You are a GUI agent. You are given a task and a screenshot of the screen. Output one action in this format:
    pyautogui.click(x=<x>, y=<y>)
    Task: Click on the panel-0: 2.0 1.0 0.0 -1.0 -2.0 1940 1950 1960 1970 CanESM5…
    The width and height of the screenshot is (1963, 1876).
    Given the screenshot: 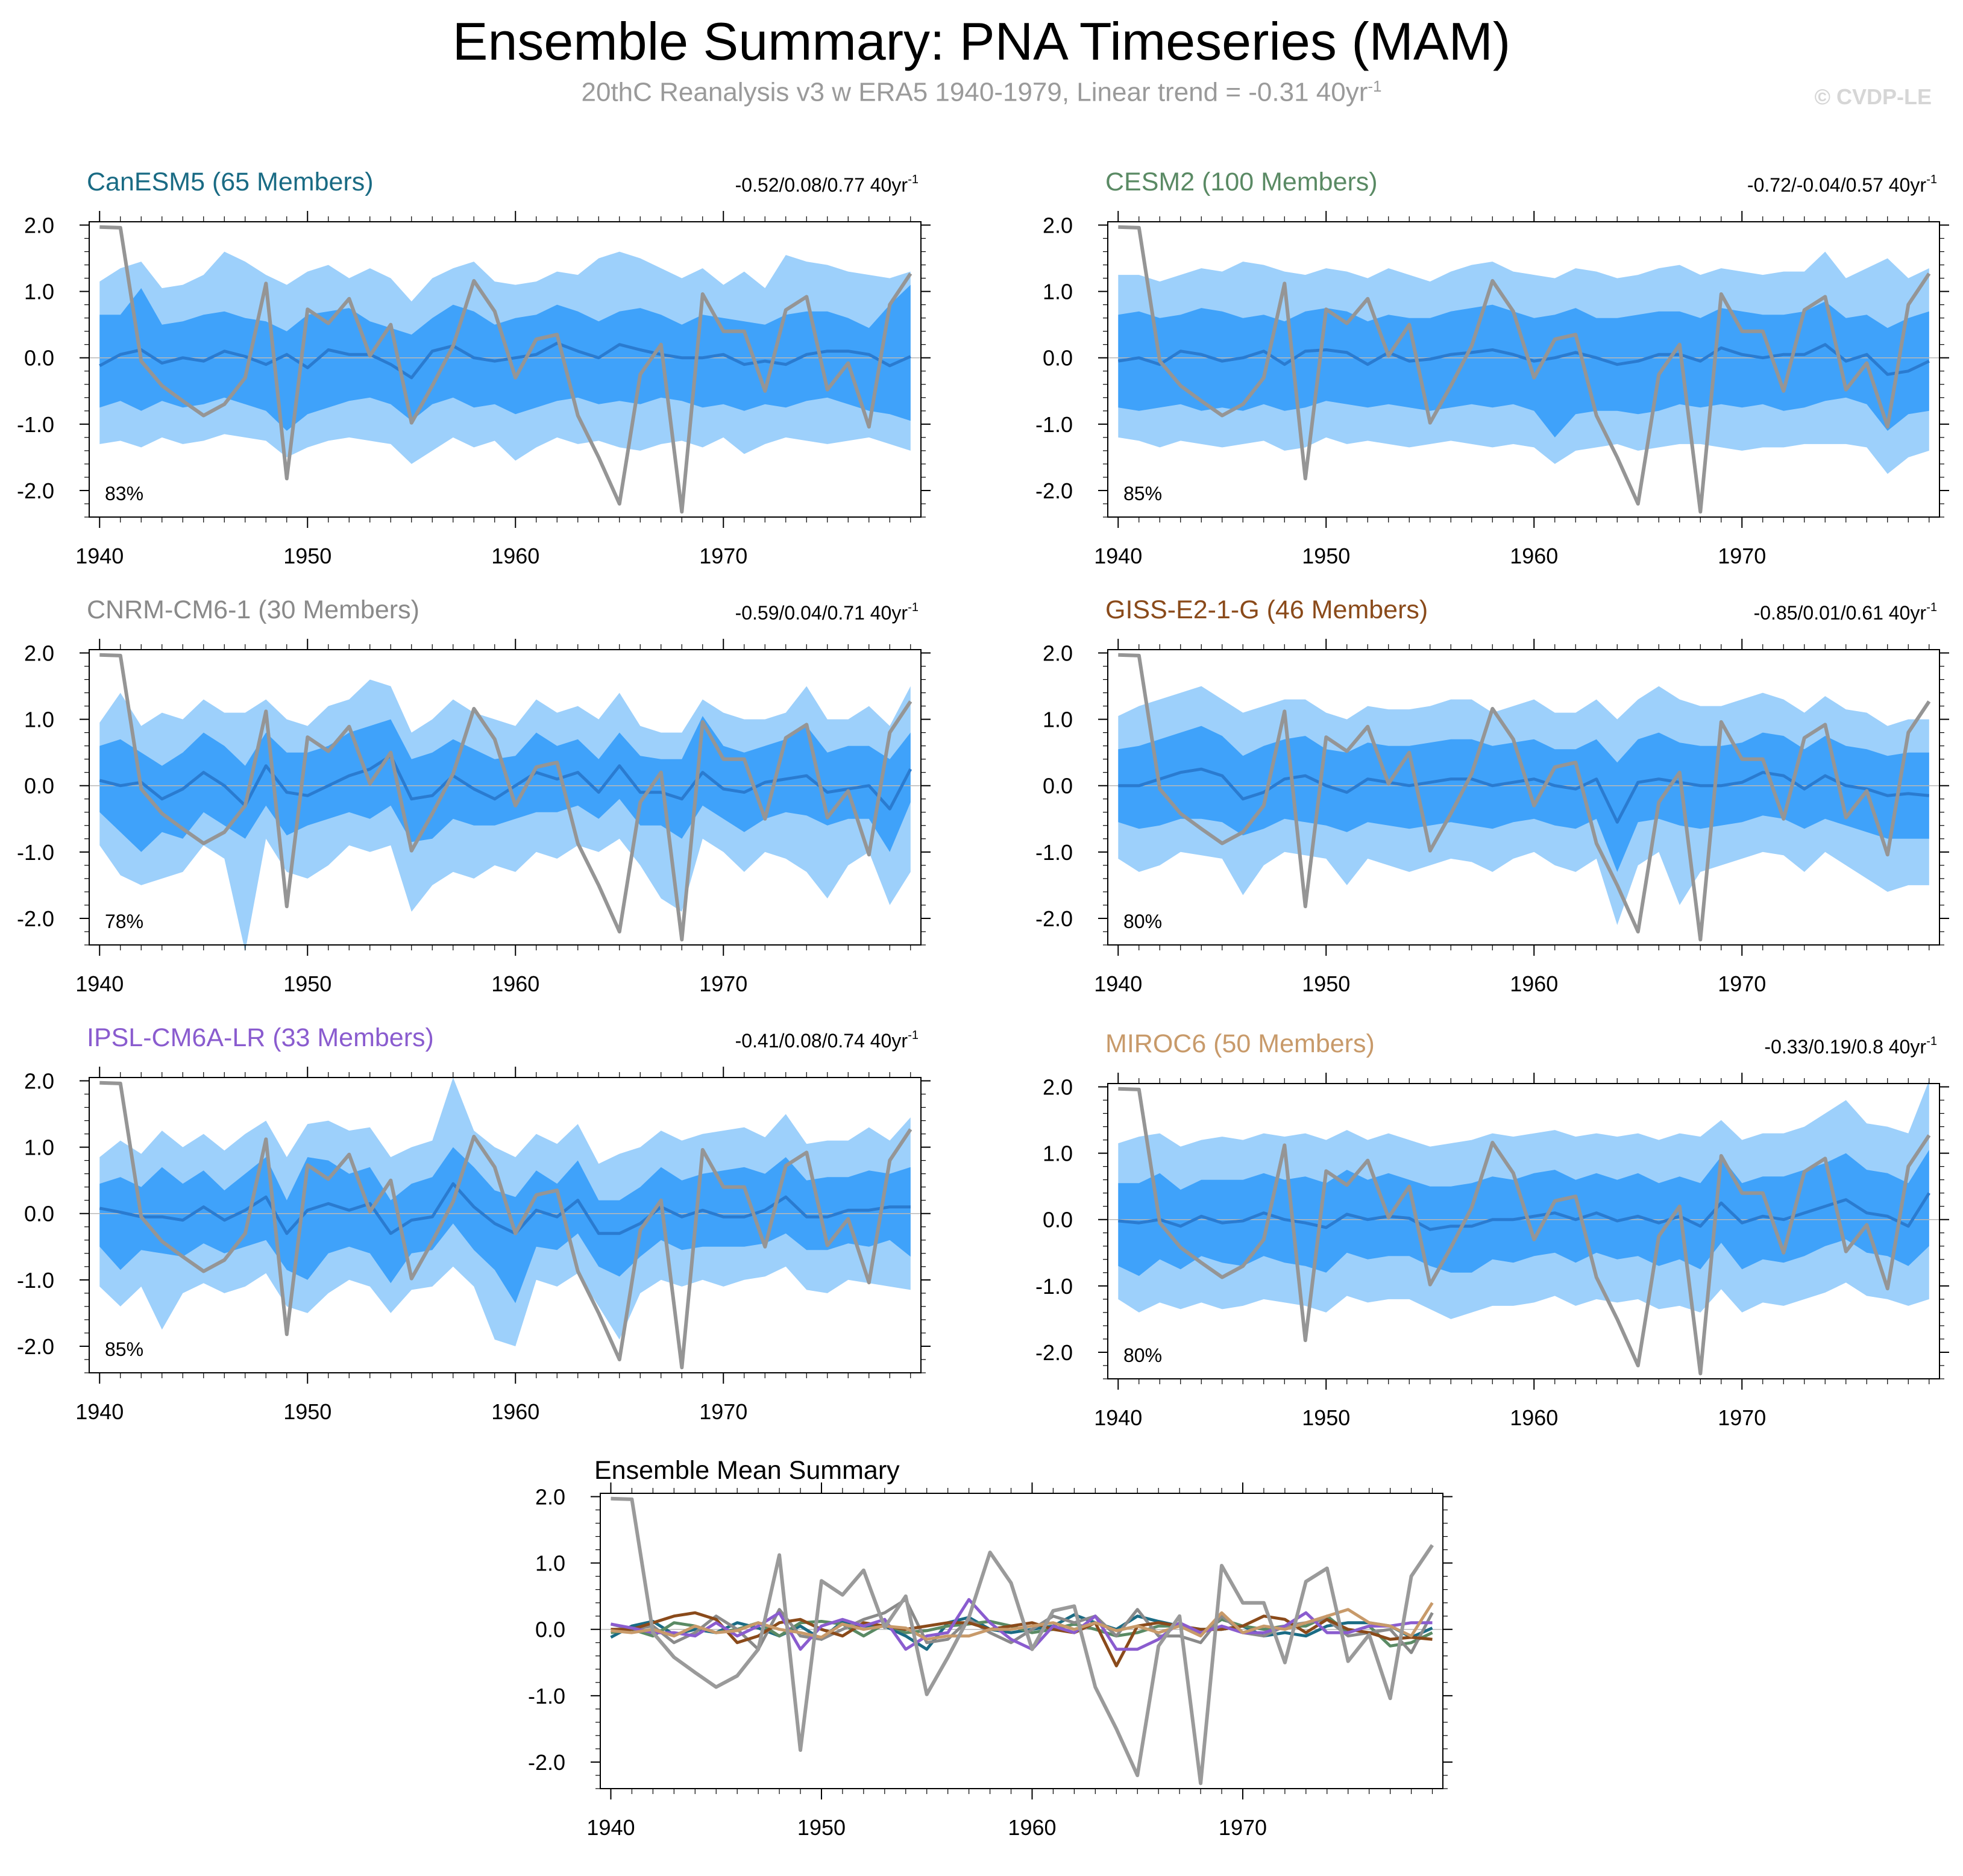 What is the action you would take?
    pyautogui.click(x=474, y=368)
    